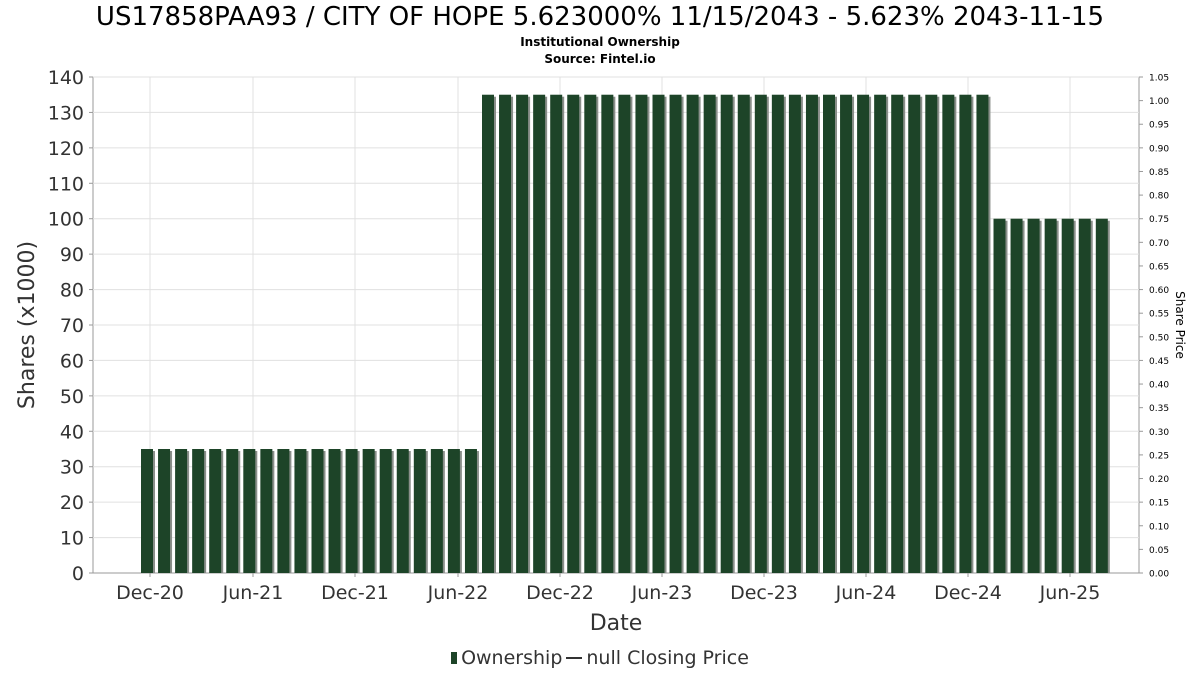 Image resolution: width=1200 pixels, height=675 pixels. What do you see at coordinates (616, 623) in the screenshot?
I see `x-axis-title: Date` at bounding box center [616, 623].